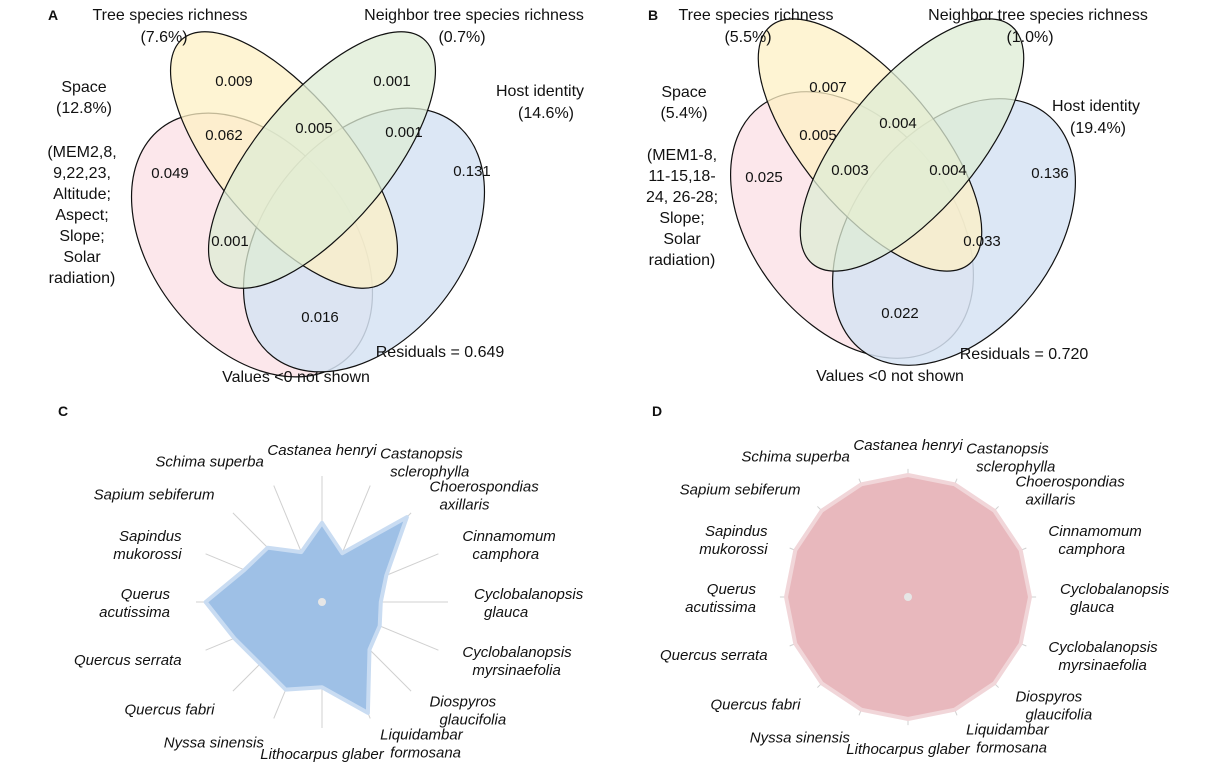  I want to click on venn-a-neighbor-ellipse, so click(322, 160).